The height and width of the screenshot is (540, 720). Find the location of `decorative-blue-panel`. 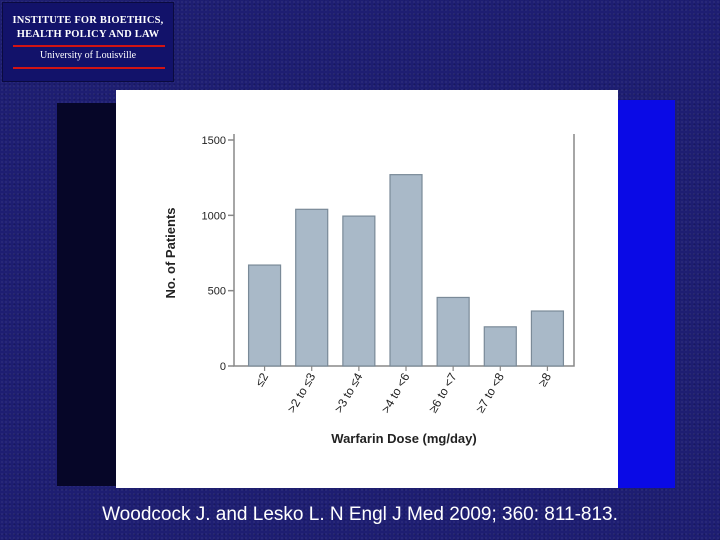

decorative-blue-panel is located at coordinates (645, 294).